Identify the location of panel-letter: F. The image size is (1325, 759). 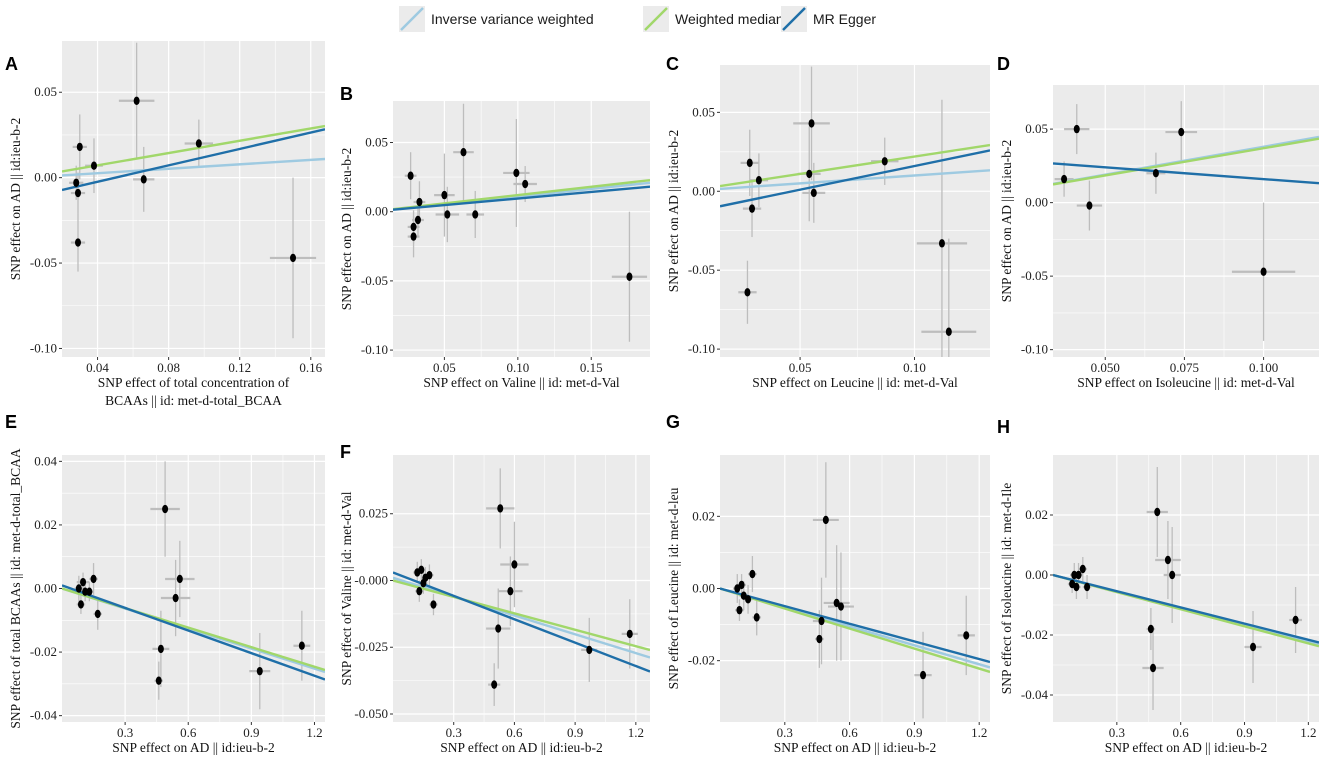
(345, 452).